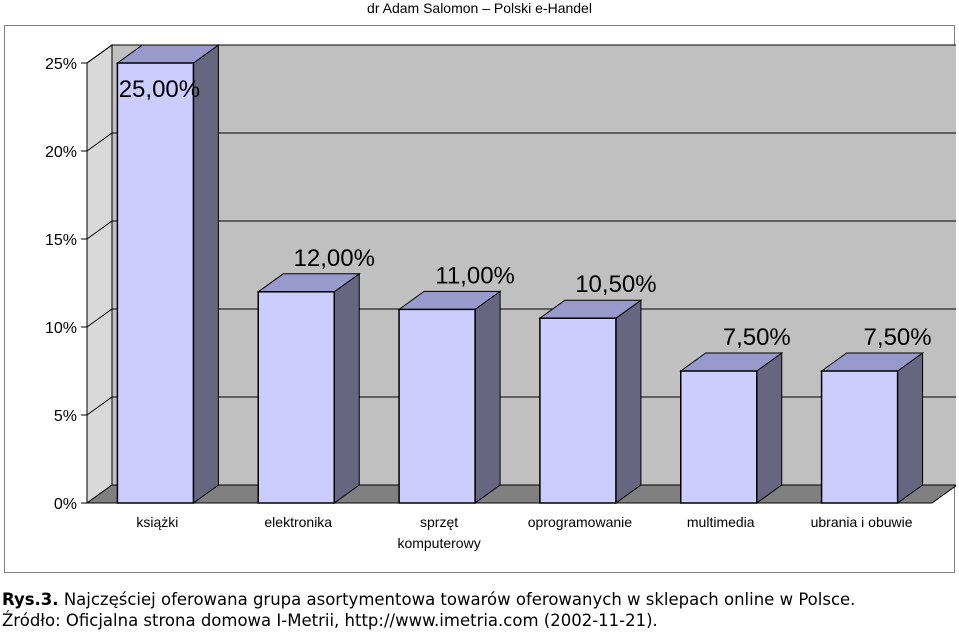 This screenshot has width=959, height=633. What do you see at coordinates (61, 64) in the screenshot?
I see `y-tick-label: 25%` at bounding box center [61, 64].